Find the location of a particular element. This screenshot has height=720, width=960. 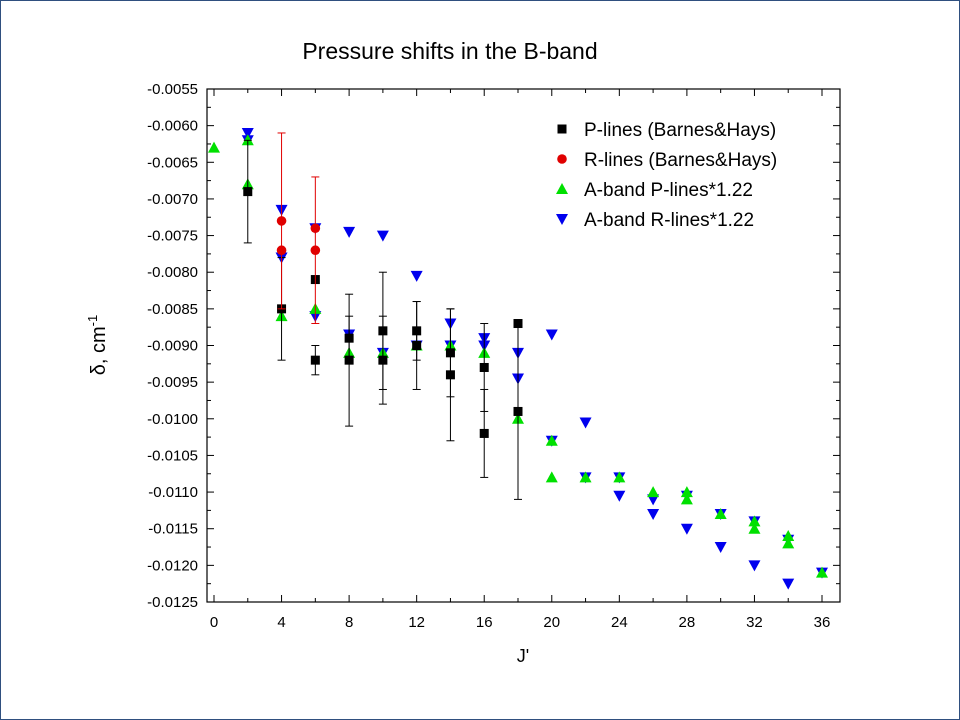

legend-label: P-lines (Barnes&Hays) is located at coordinates (680, 130).